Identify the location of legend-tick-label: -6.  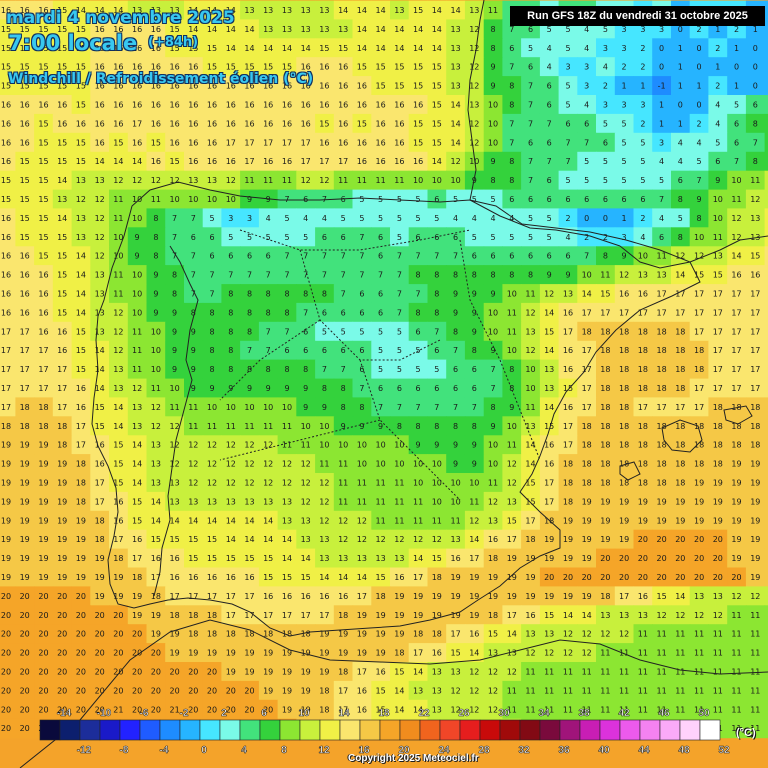
(144, 713).